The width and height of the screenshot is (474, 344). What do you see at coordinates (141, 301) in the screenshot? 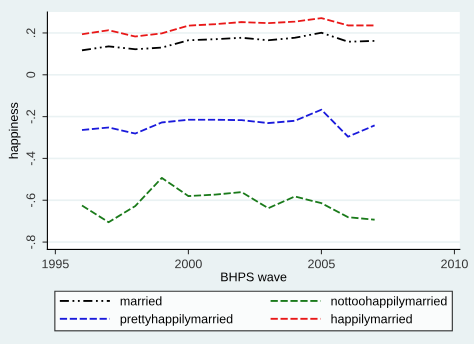
I see `legend-label: married` at bounding box center [141, 301].